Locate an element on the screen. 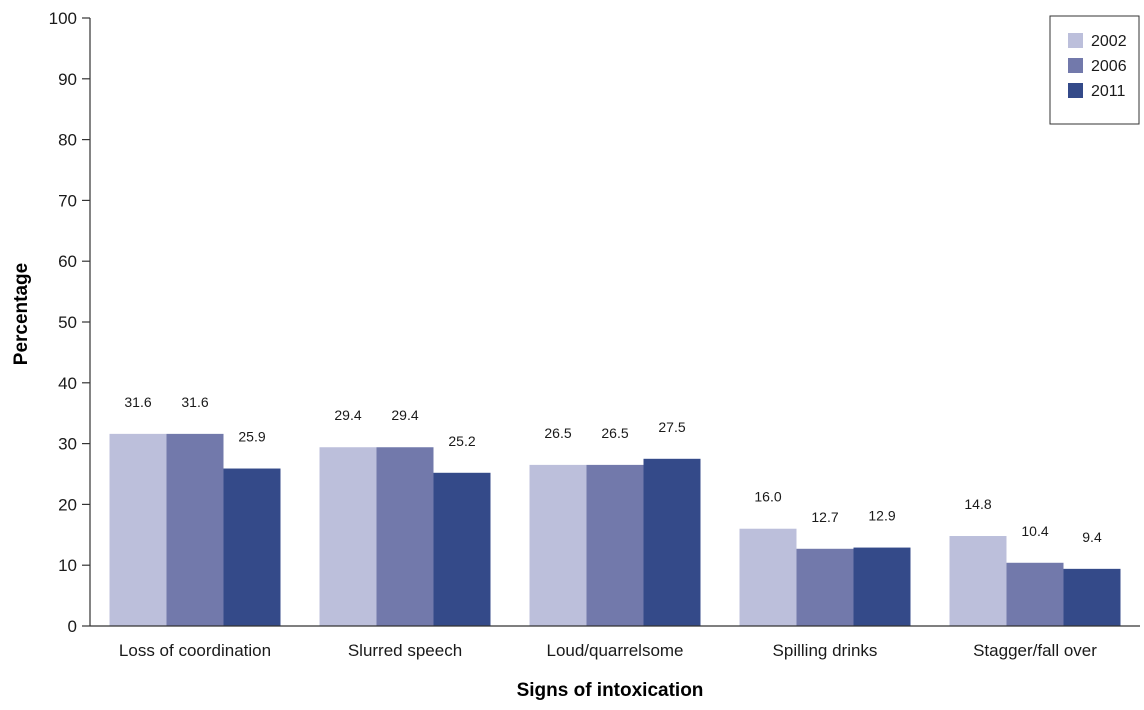 The height and width of the screenshot is (710, 1144). y-tick-label: 50 is located at coordinates (67, 322).